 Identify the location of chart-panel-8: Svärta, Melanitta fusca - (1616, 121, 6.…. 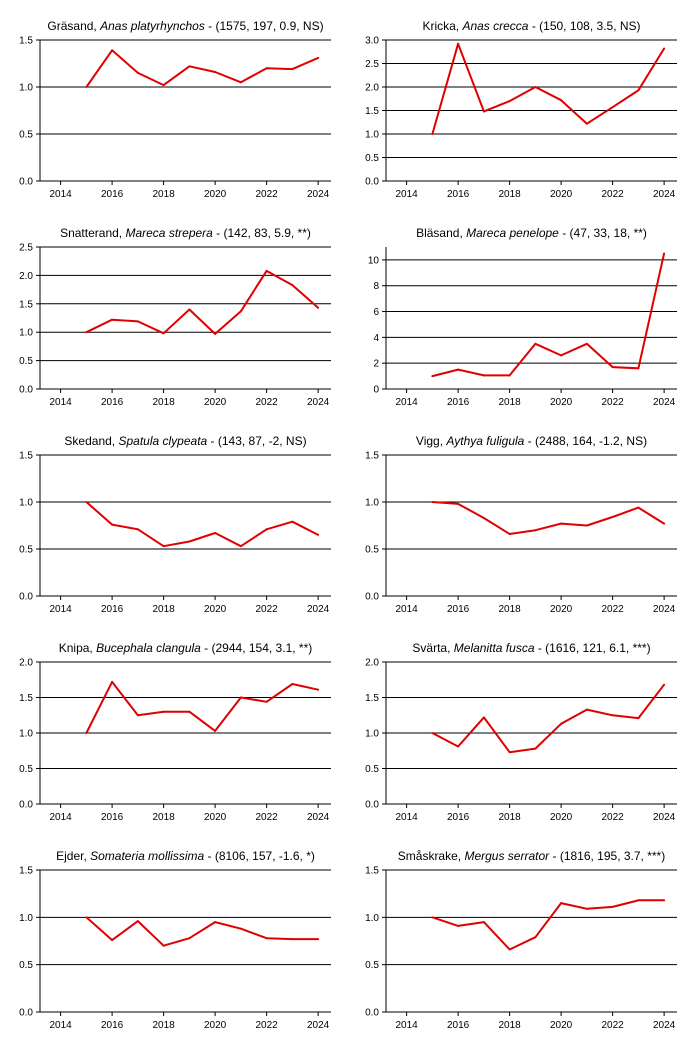
(521, 732).